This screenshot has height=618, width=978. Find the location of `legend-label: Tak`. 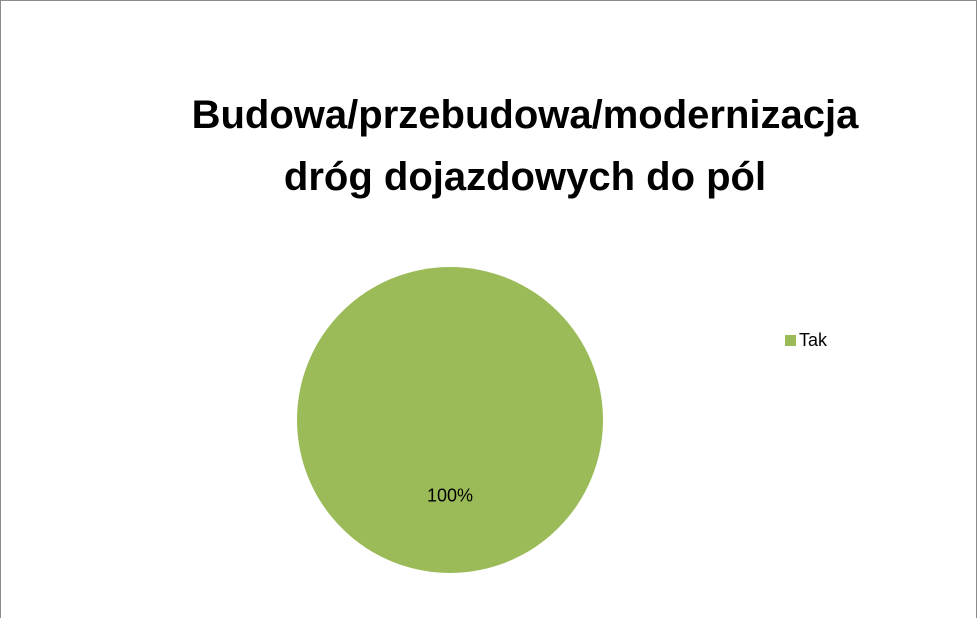

legend-label: Tak is located at coordinates (813, 340).